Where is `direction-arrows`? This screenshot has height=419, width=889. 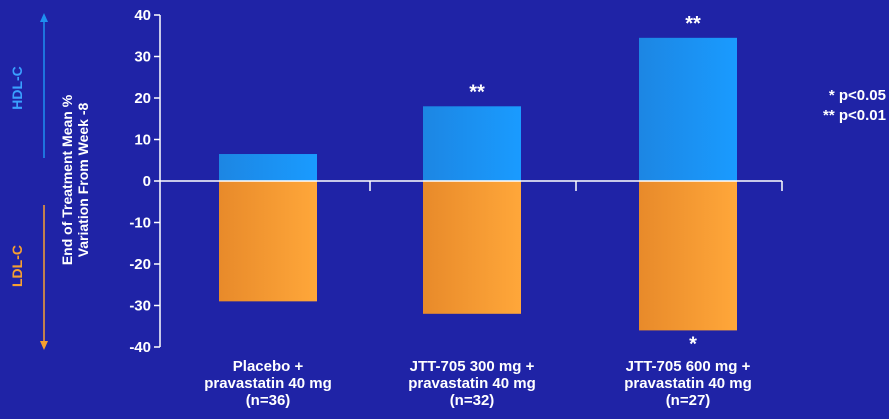
direction-arrows is located at coordinates (44, 181).